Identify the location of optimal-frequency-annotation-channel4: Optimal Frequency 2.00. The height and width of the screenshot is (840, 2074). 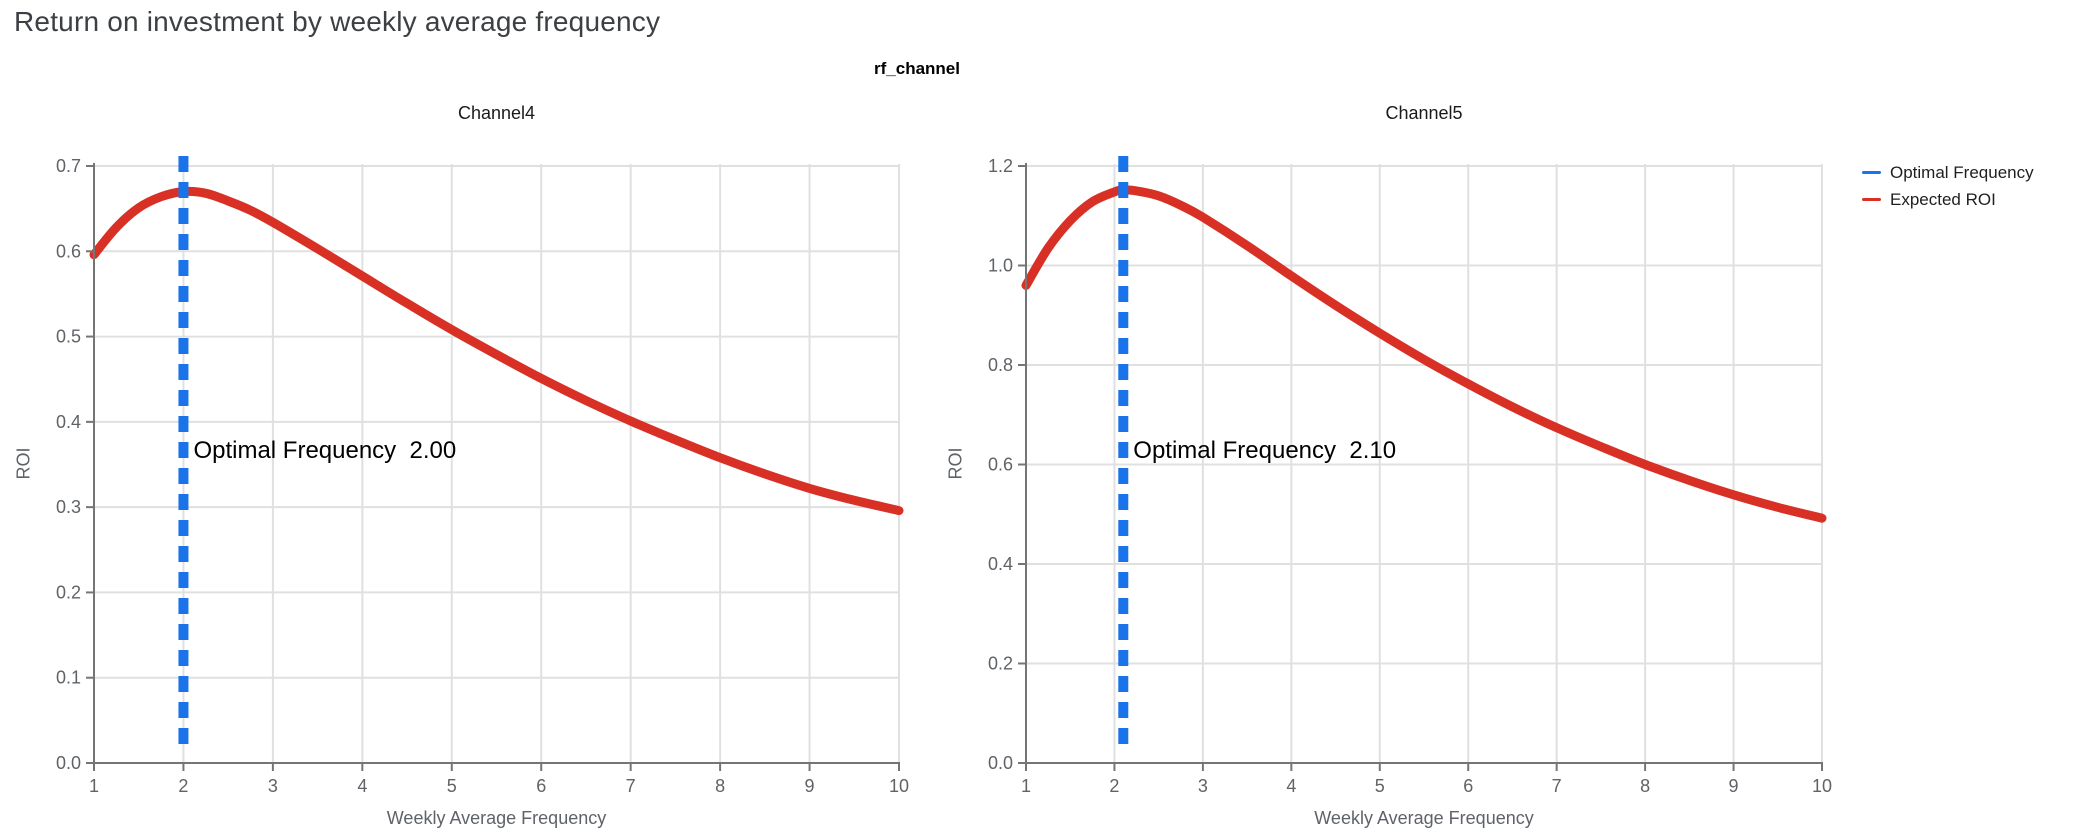
(325, 450).